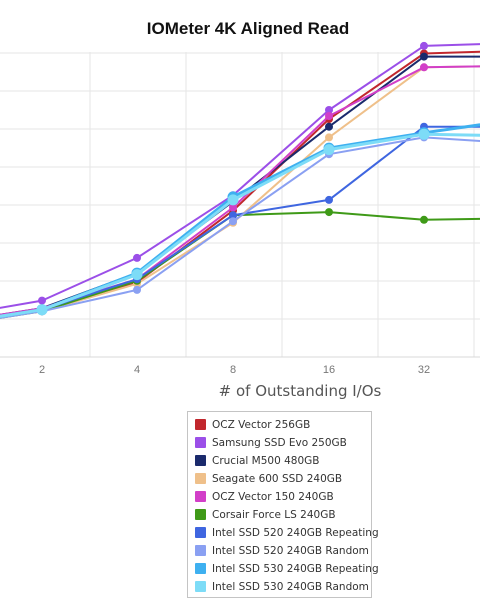 The width and height of the screenshot is (480, 613). Describe the element at coordinates (137, 370) in the screenshot. I see `x-tick-label: 4` at that location.